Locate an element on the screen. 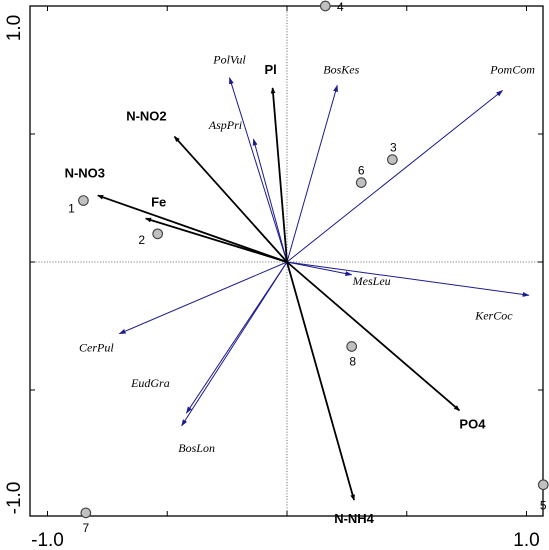  species-vector-polvul: PolVul is located at coordinates (250, 158).